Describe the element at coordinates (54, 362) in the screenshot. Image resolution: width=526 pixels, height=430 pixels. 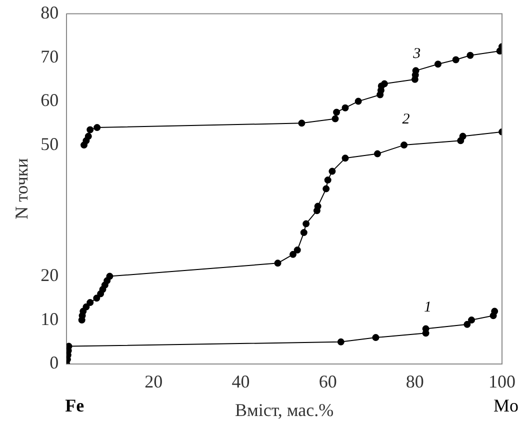
I see `y-tick-label: 0` at that location.